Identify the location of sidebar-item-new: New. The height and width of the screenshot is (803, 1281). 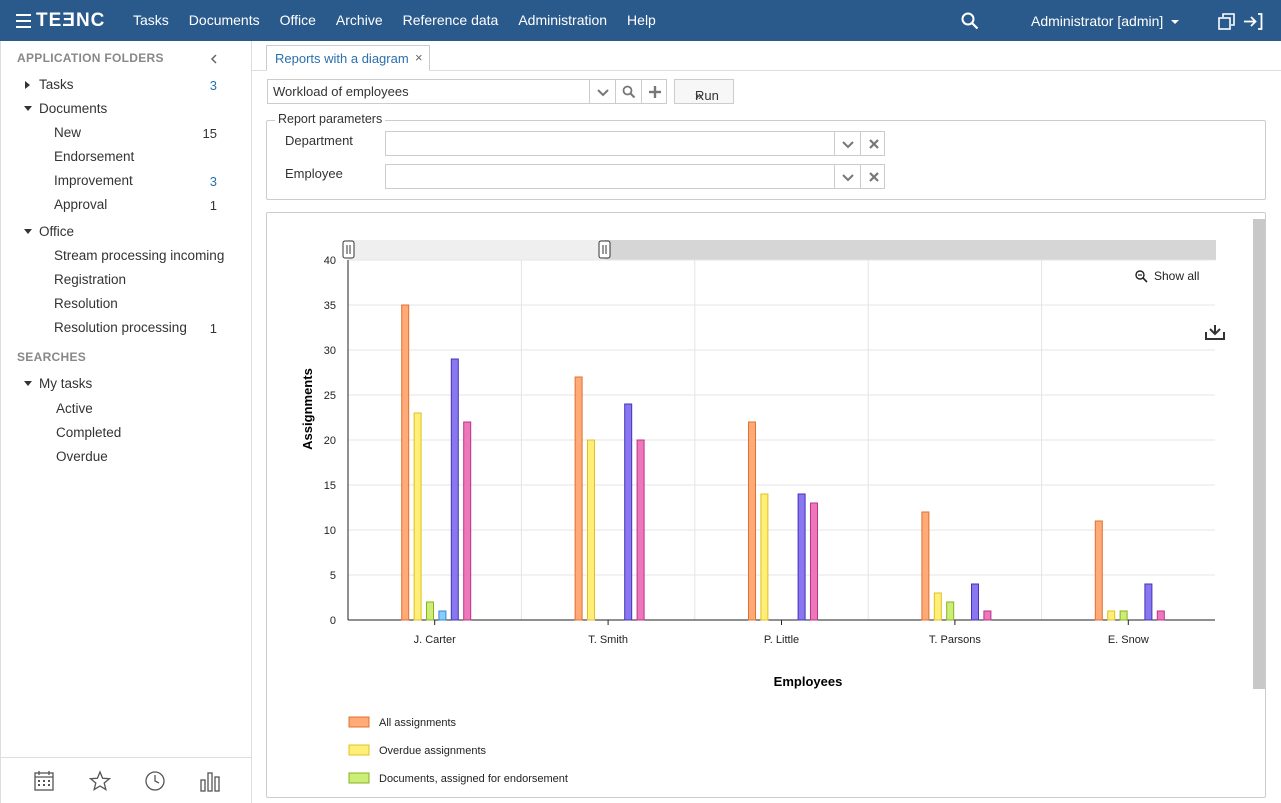
(68, 132).